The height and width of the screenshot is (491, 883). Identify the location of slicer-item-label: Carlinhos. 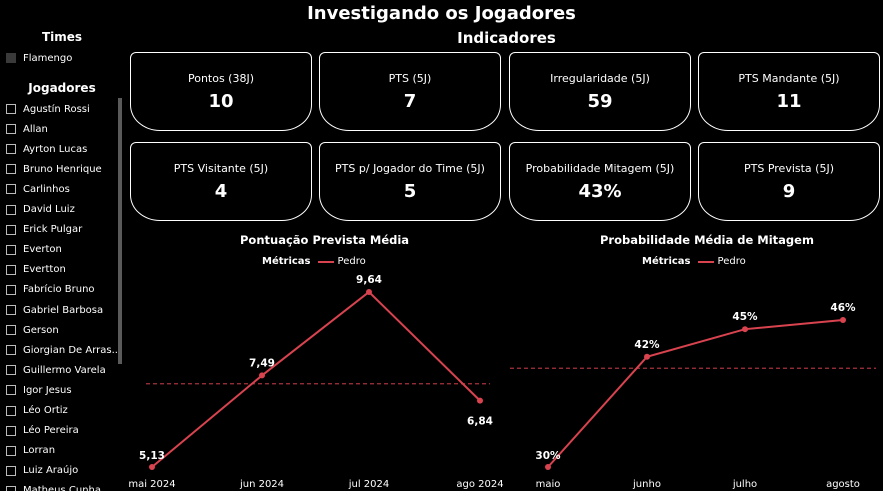
(46, 189).